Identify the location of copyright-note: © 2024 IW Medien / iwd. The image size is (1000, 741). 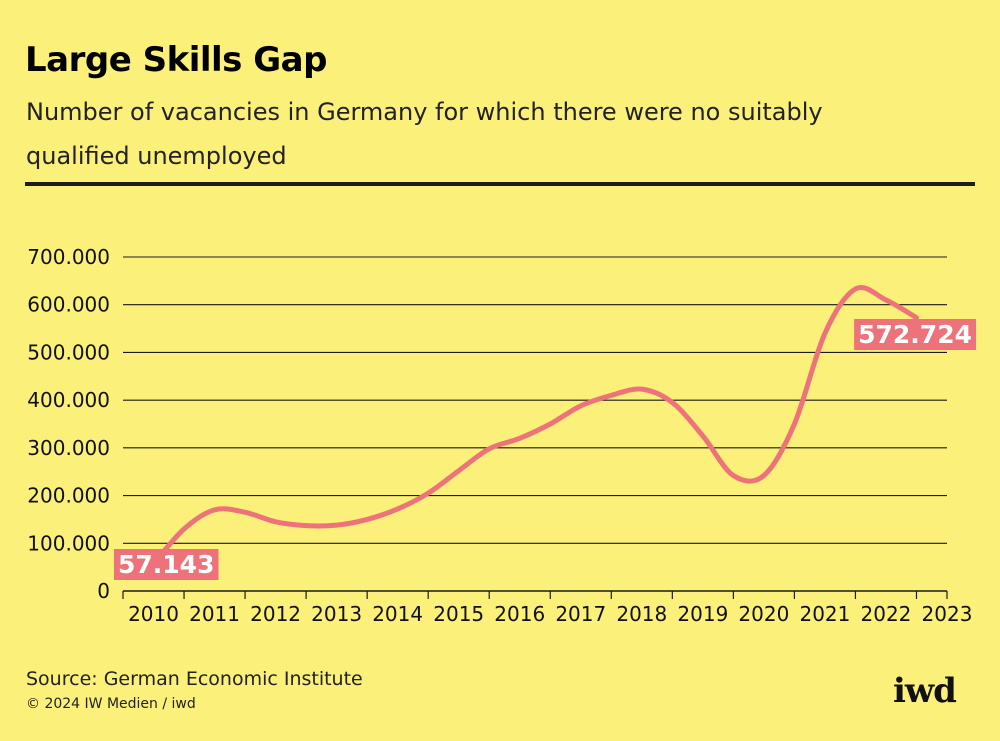
(111, 704).